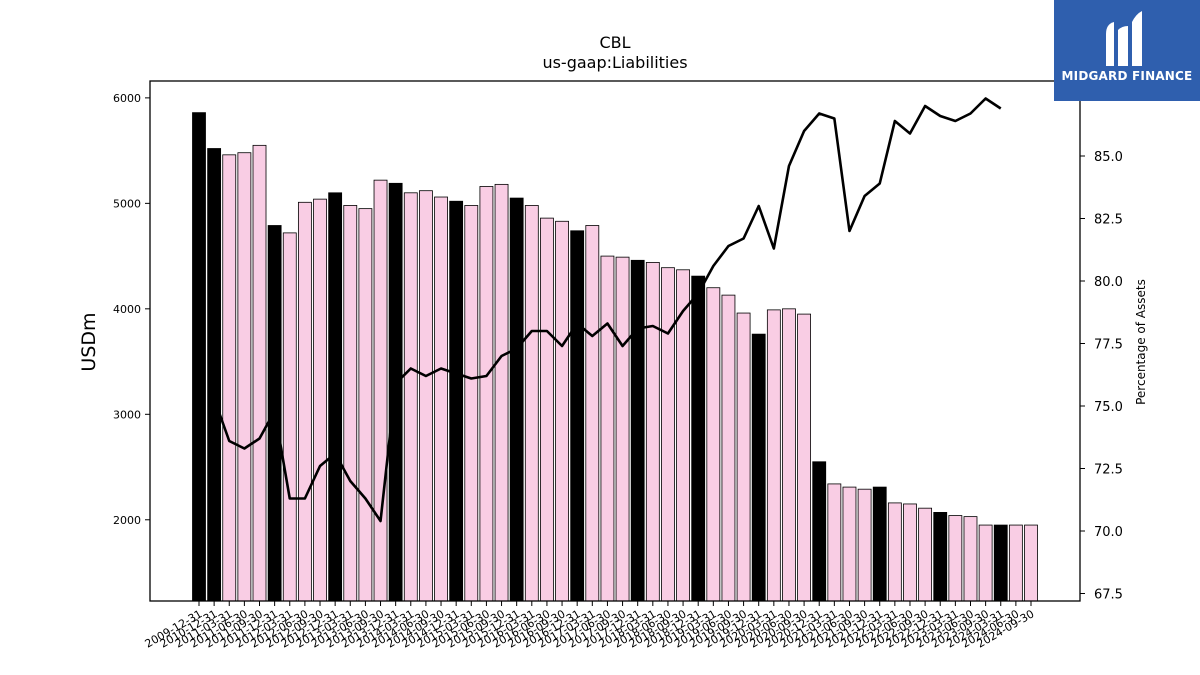  I want to click on midgard-finance-logo: MIDGARD FINANCE, so click(1127, 50).